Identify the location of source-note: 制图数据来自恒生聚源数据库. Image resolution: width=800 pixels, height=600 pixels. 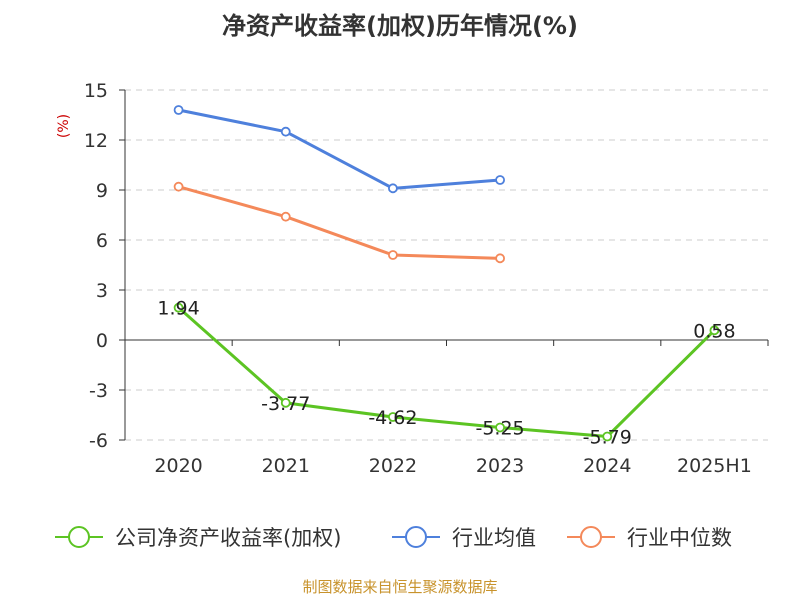
(399, 587).